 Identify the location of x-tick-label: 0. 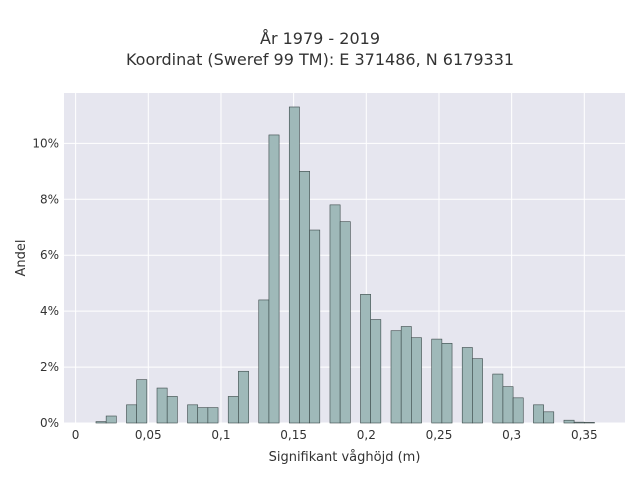
(76, 435).